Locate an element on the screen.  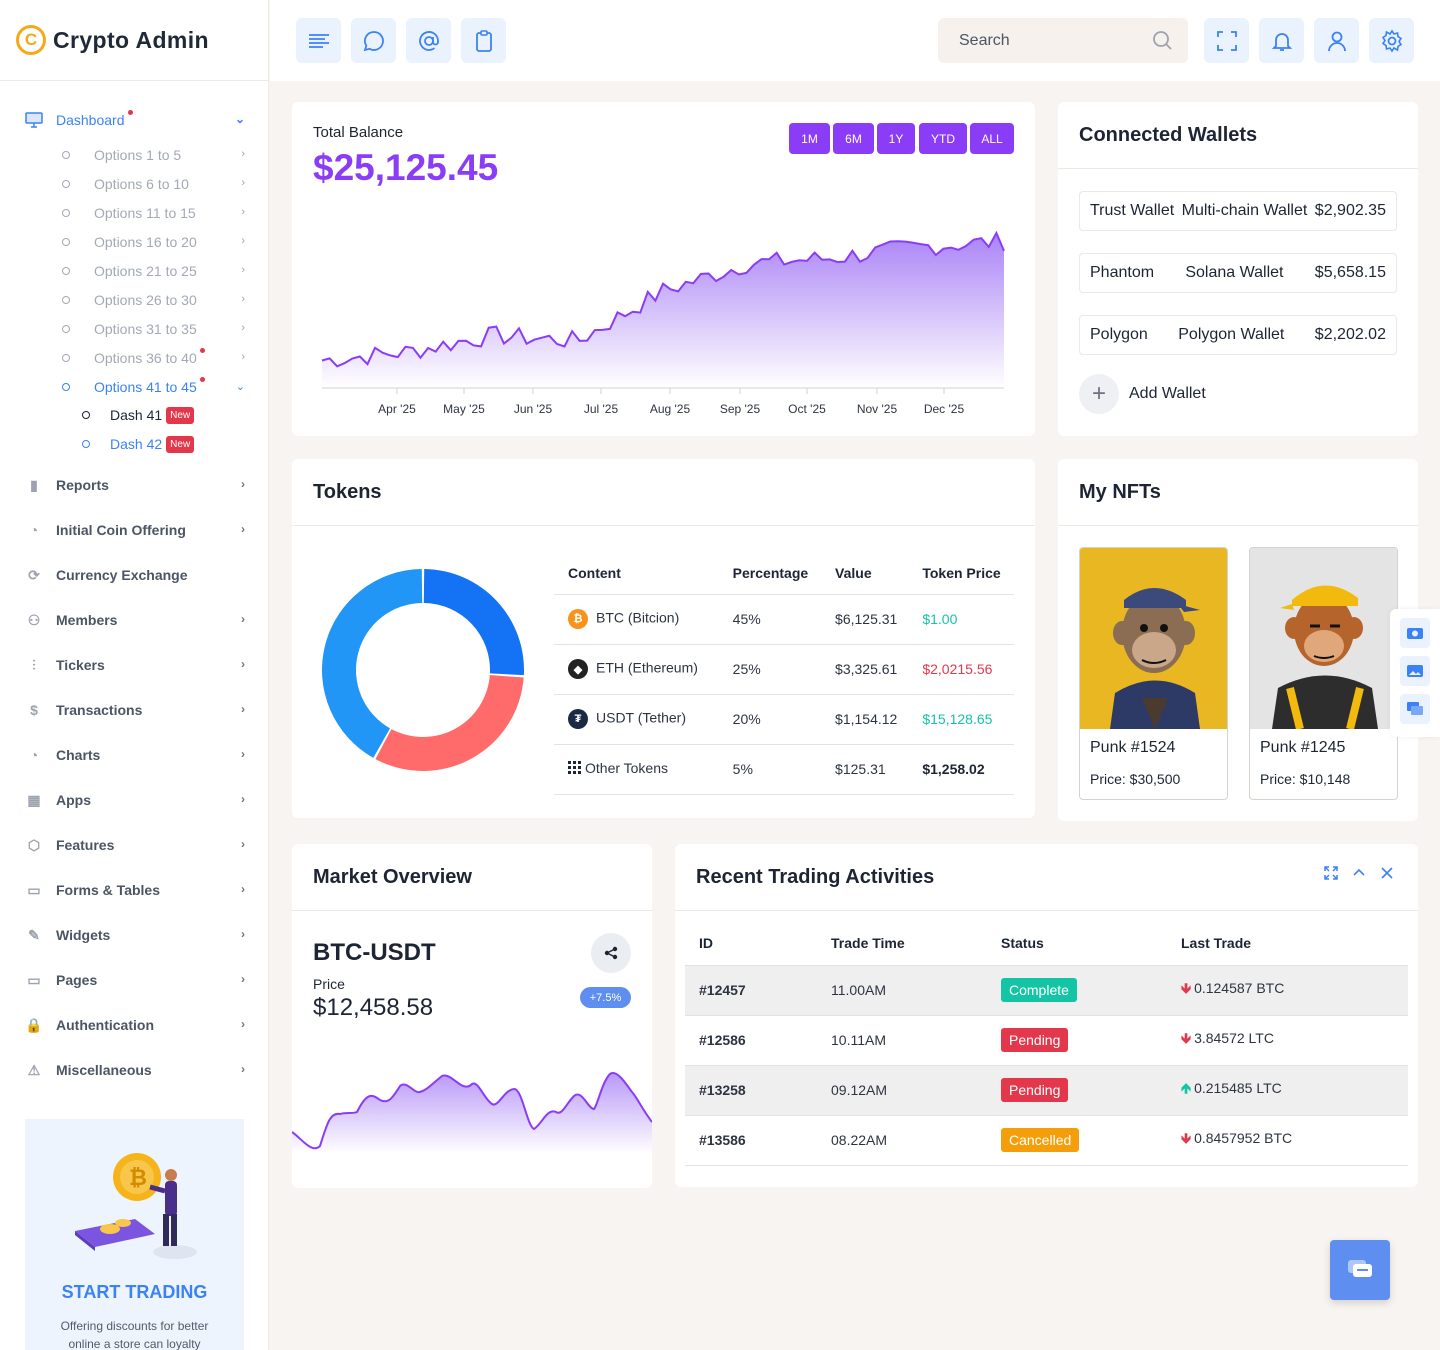
range-button-1y: 1Y is located at coordinates (896, 138).